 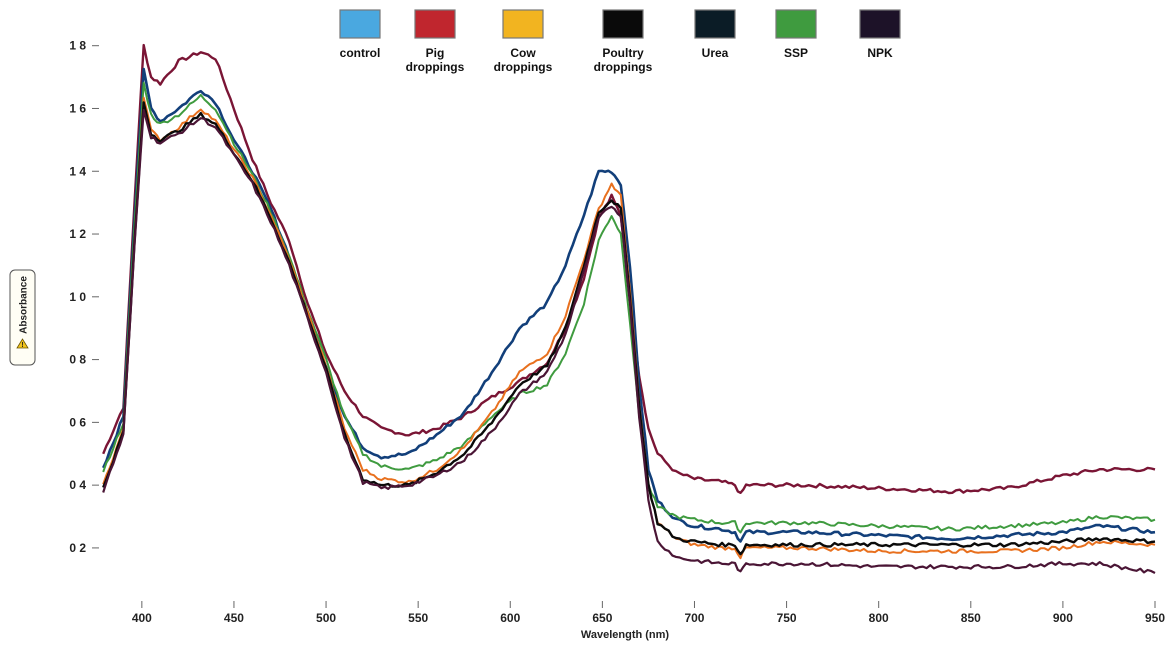 I want to click on legend-item: Urea, so click(x=715, y=34).